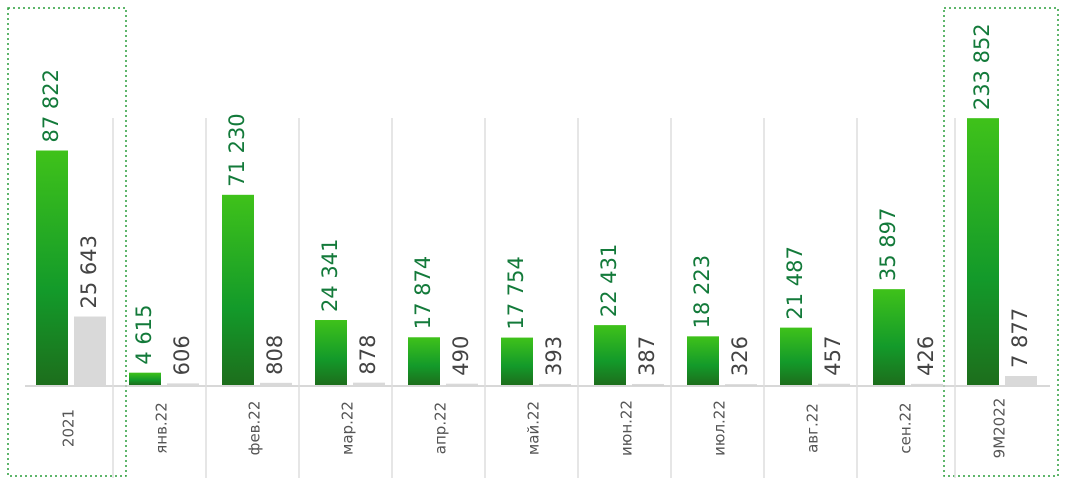 Image resolution: width=1066 pixels, height=478 pixels. Describe the element at coordinates (609, 280) in the screenshot. I see `data-label: 22 431` at that location.